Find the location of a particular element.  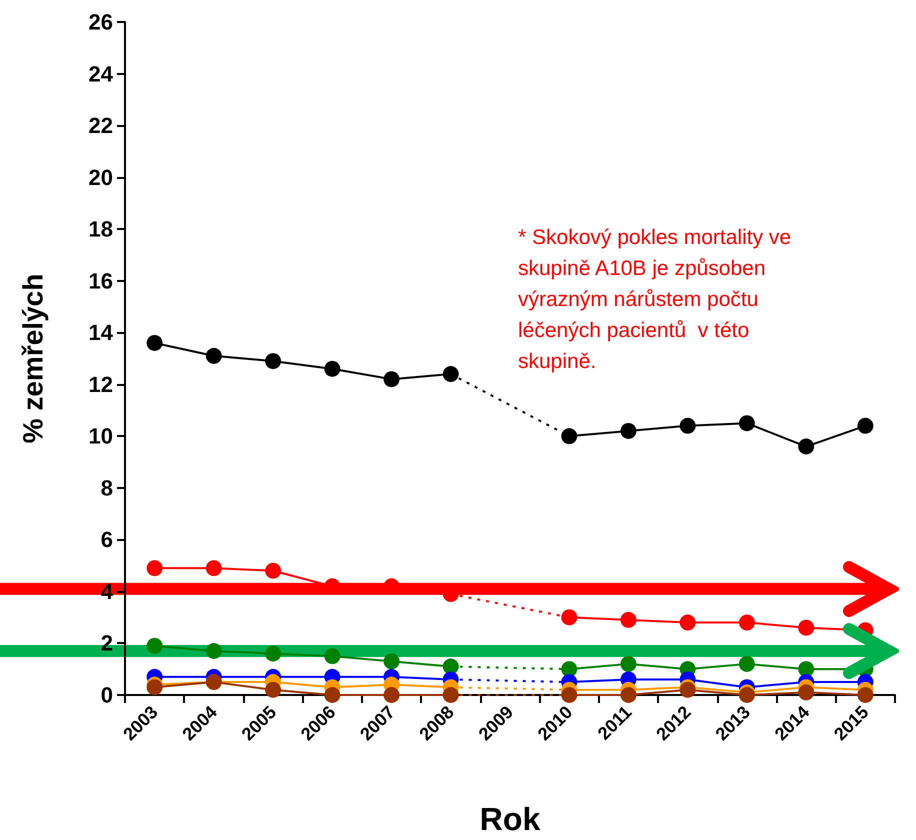

y-tick-label: 26 is located at coordinates (100, 22).